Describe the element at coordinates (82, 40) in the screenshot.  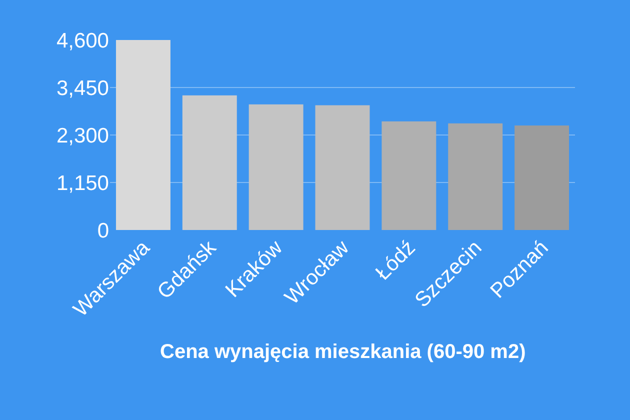
I see `y-tick-label: 4,600` at that location.